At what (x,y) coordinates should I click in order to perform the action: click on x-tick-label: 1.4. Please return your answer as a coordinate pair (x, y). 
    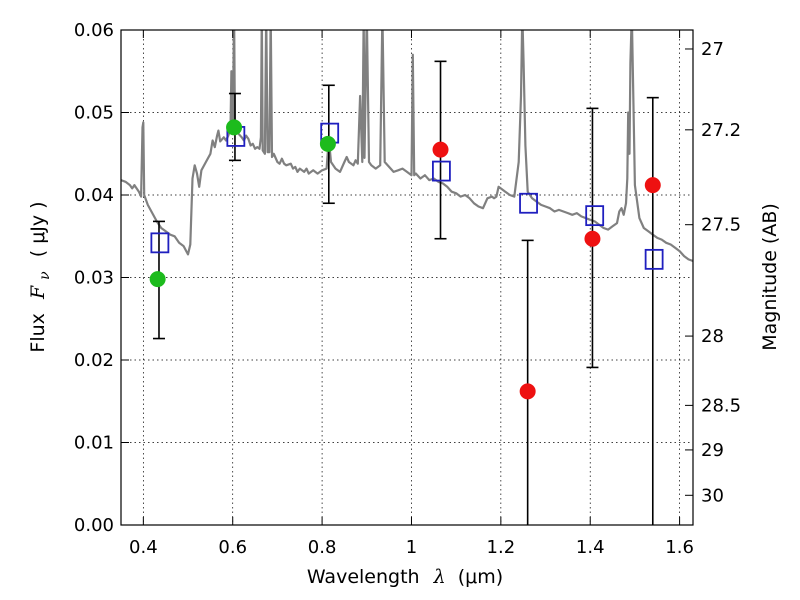
    Looking at the image, I should click on (590, 547).